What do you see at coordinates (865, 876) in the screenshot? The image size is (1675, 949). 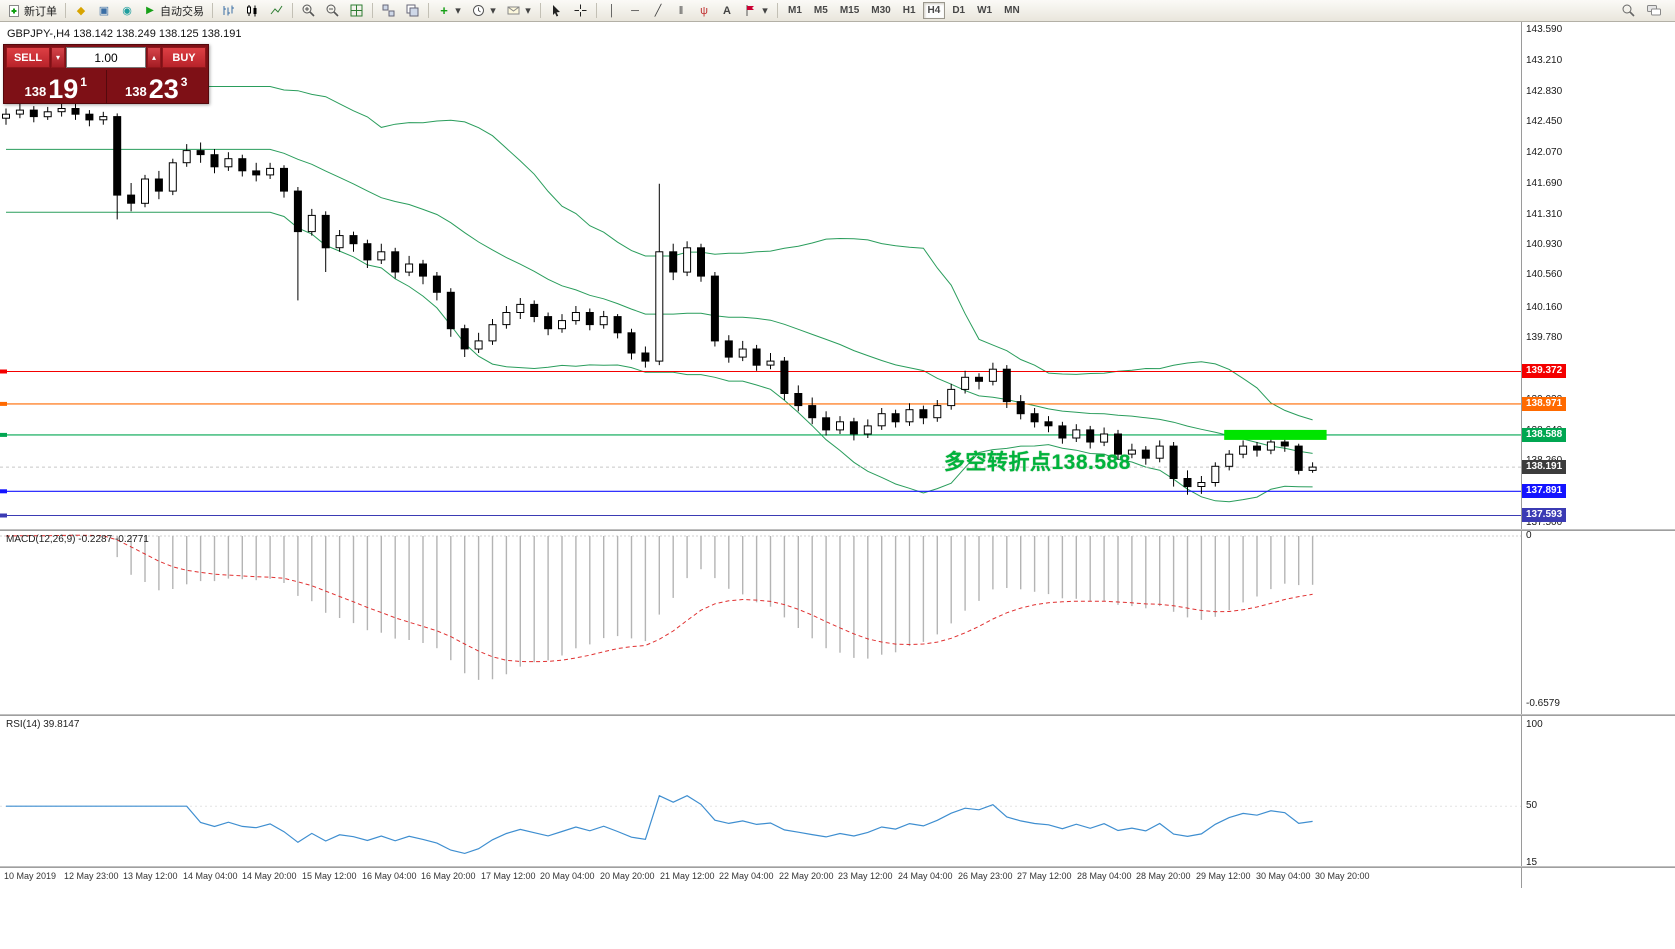 I see `time-axis-label: 23 May 12:00` at bounding box center [865, 876].